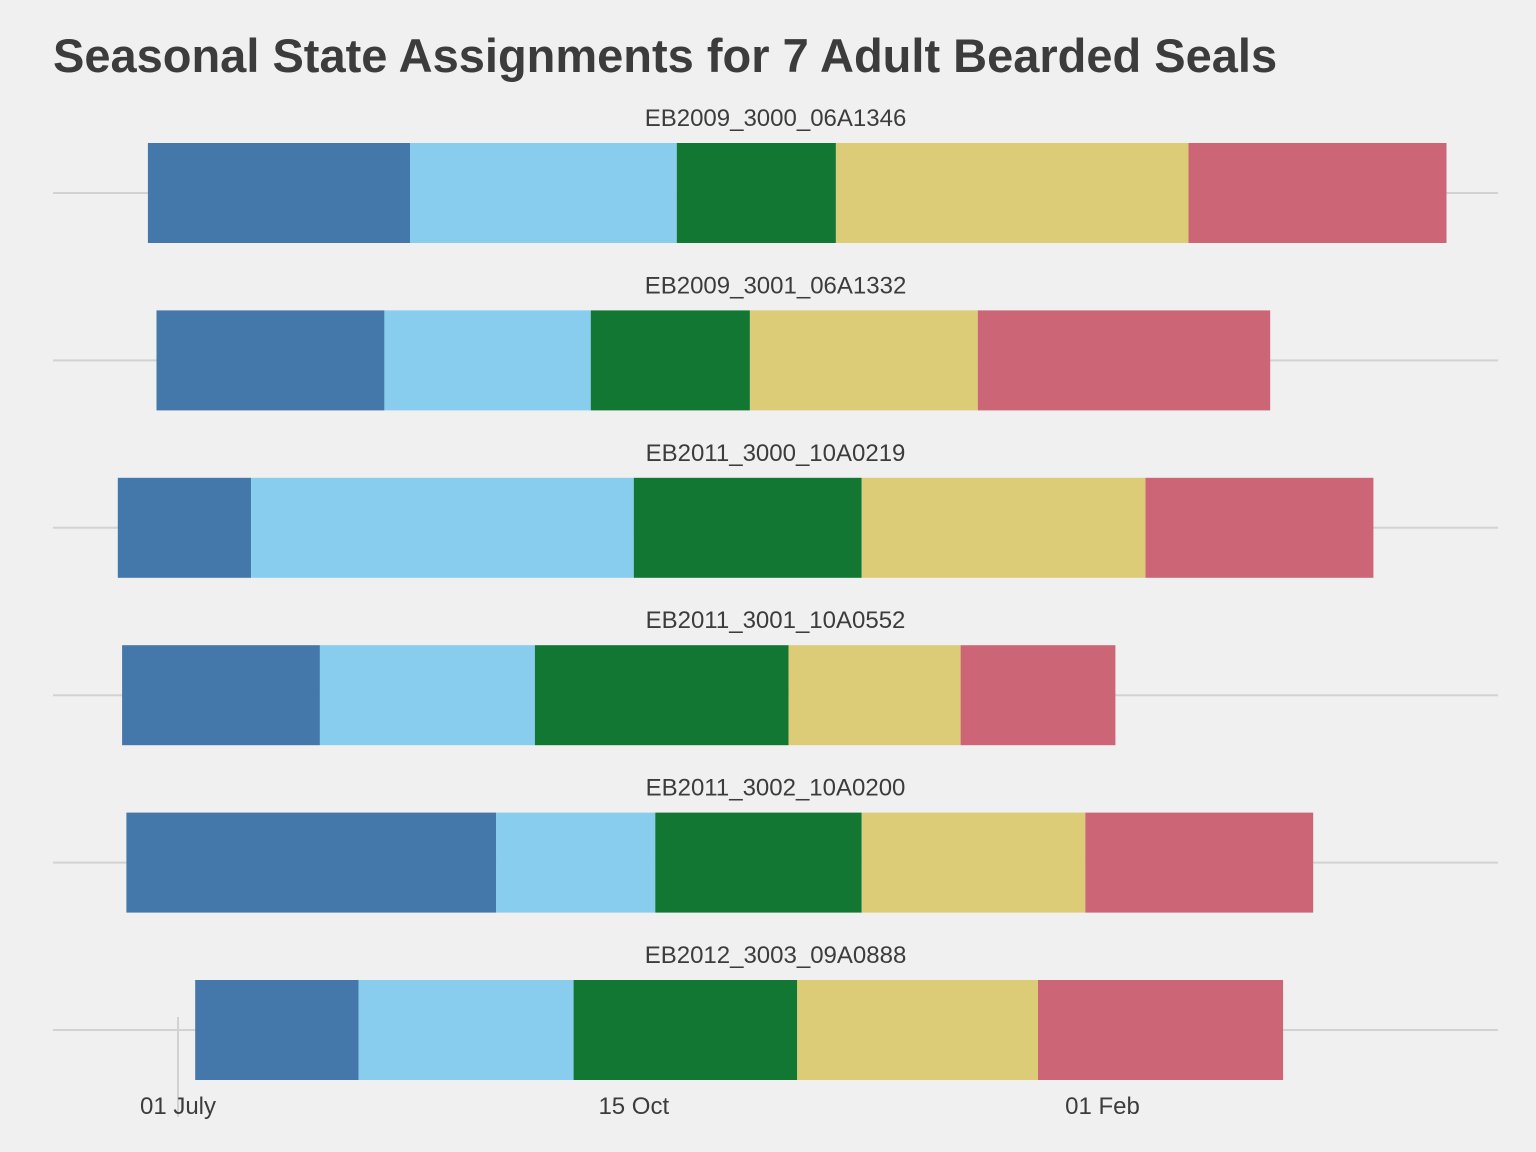 The width and height of the screenshot is (1536, 1152). Describe the element at coordinates (1102, 1106) in the screenshot. I see `x-tick-label: 01 Feb` at that location.